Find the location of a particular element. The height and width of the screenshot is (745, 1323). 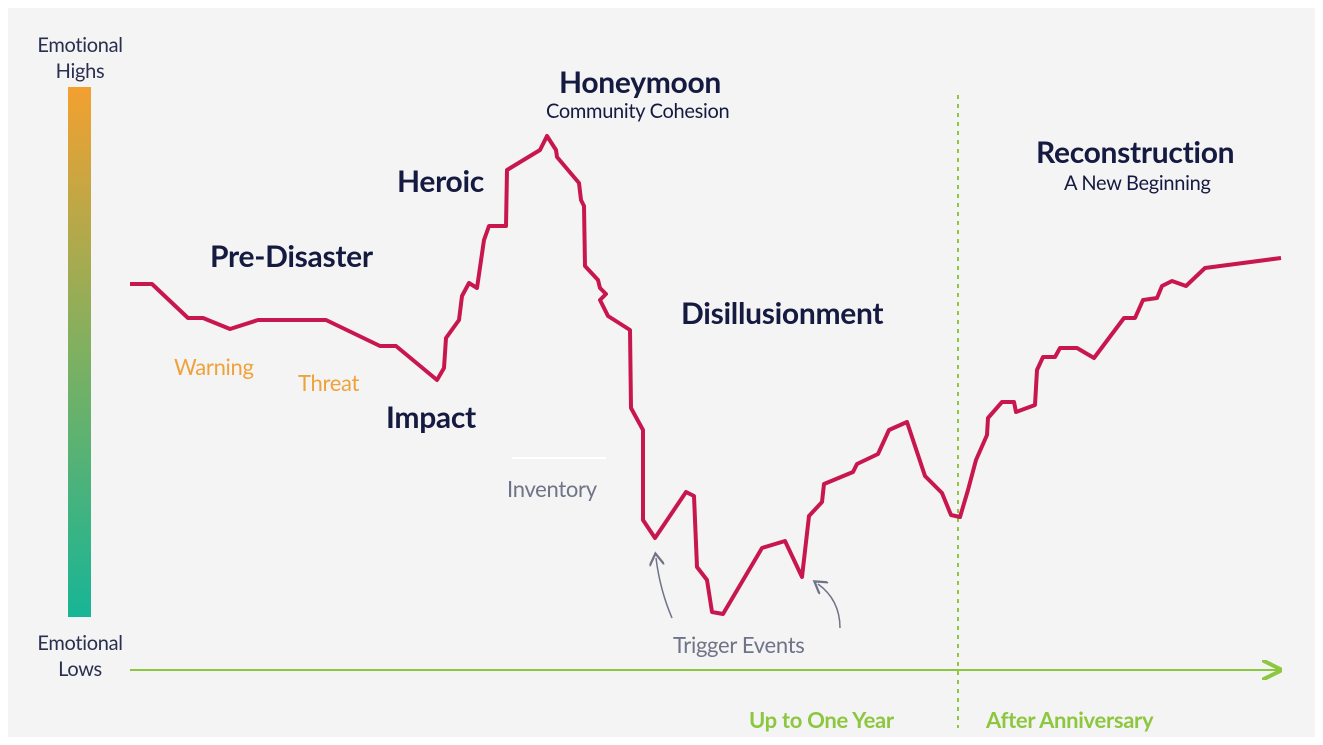

phase-title: Heroic is located at coordinates (440, 181).